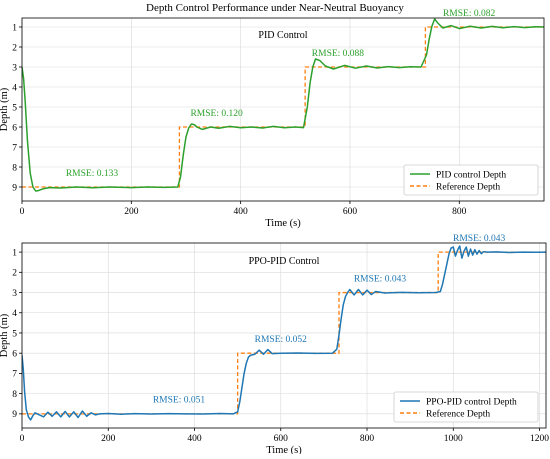 The height and width of the screenshot is (459, 550). What do you see at coordinates (471, 175) in the screenshot?
I see `legend-label: PID control Depth` at bounding box center [471, 175].